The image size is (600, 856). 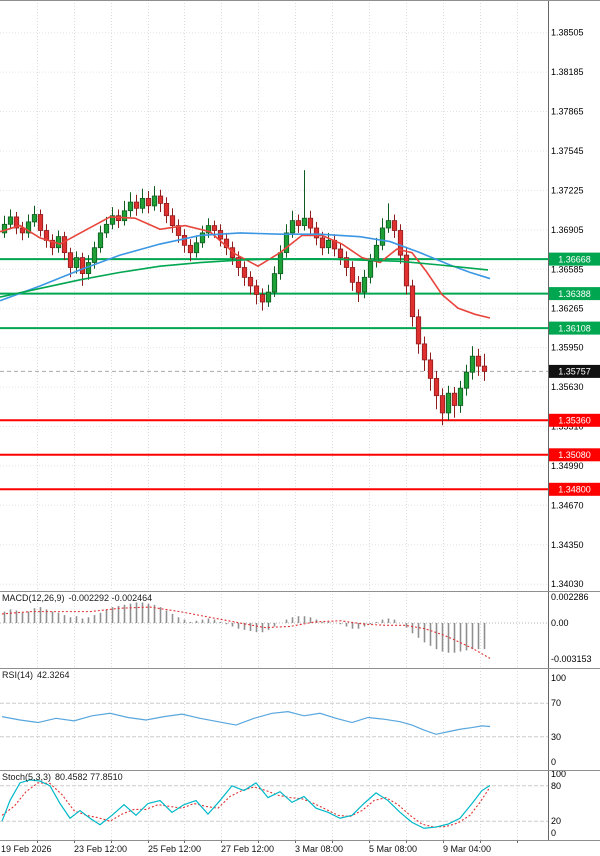 What do you see at coordinates (567, 387) in the screenshot?
I see `svg-text: 1.35630` at bounding box center [567, 387].